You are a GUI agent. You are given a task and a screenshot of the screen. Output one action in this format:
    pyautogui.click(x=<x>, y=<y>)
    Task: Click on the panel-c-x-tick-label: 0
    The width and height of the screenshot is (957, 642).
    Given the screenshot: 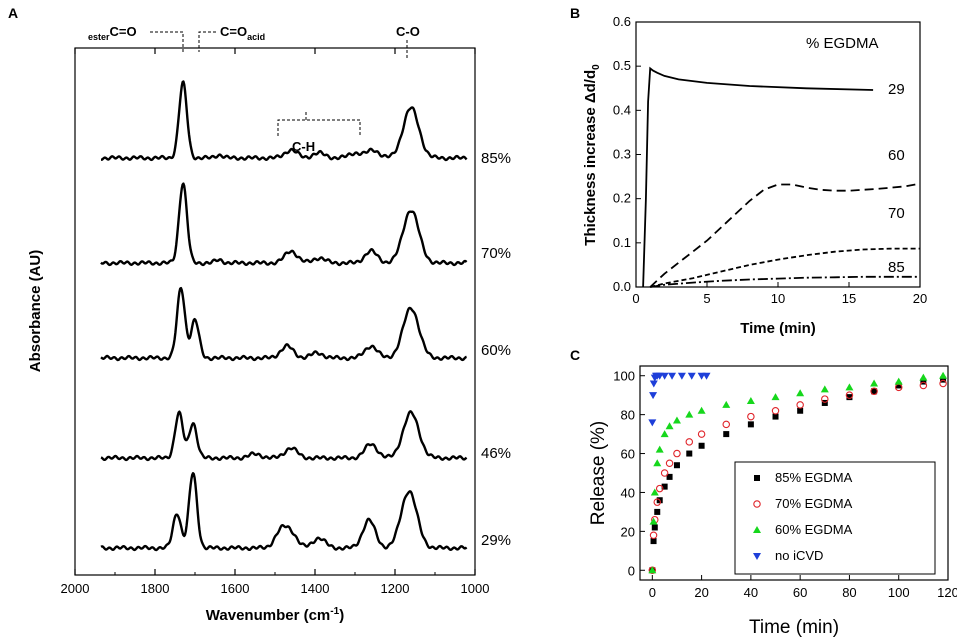 What is the action you would take?
    pyautogui.click(x=652, y=592)
    